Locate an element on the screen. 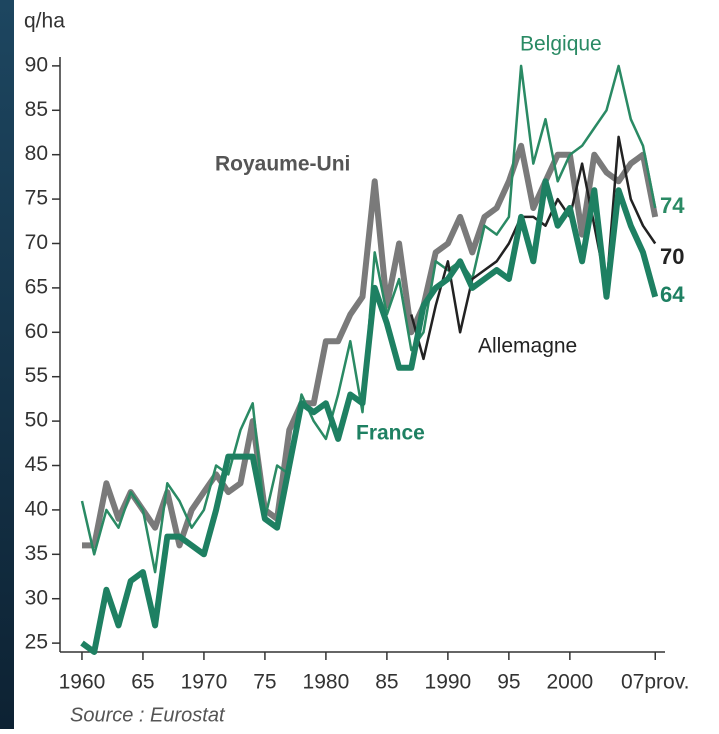 This screenshot has width=719, height=734. series-name: France is located at coordinates (390, 433).